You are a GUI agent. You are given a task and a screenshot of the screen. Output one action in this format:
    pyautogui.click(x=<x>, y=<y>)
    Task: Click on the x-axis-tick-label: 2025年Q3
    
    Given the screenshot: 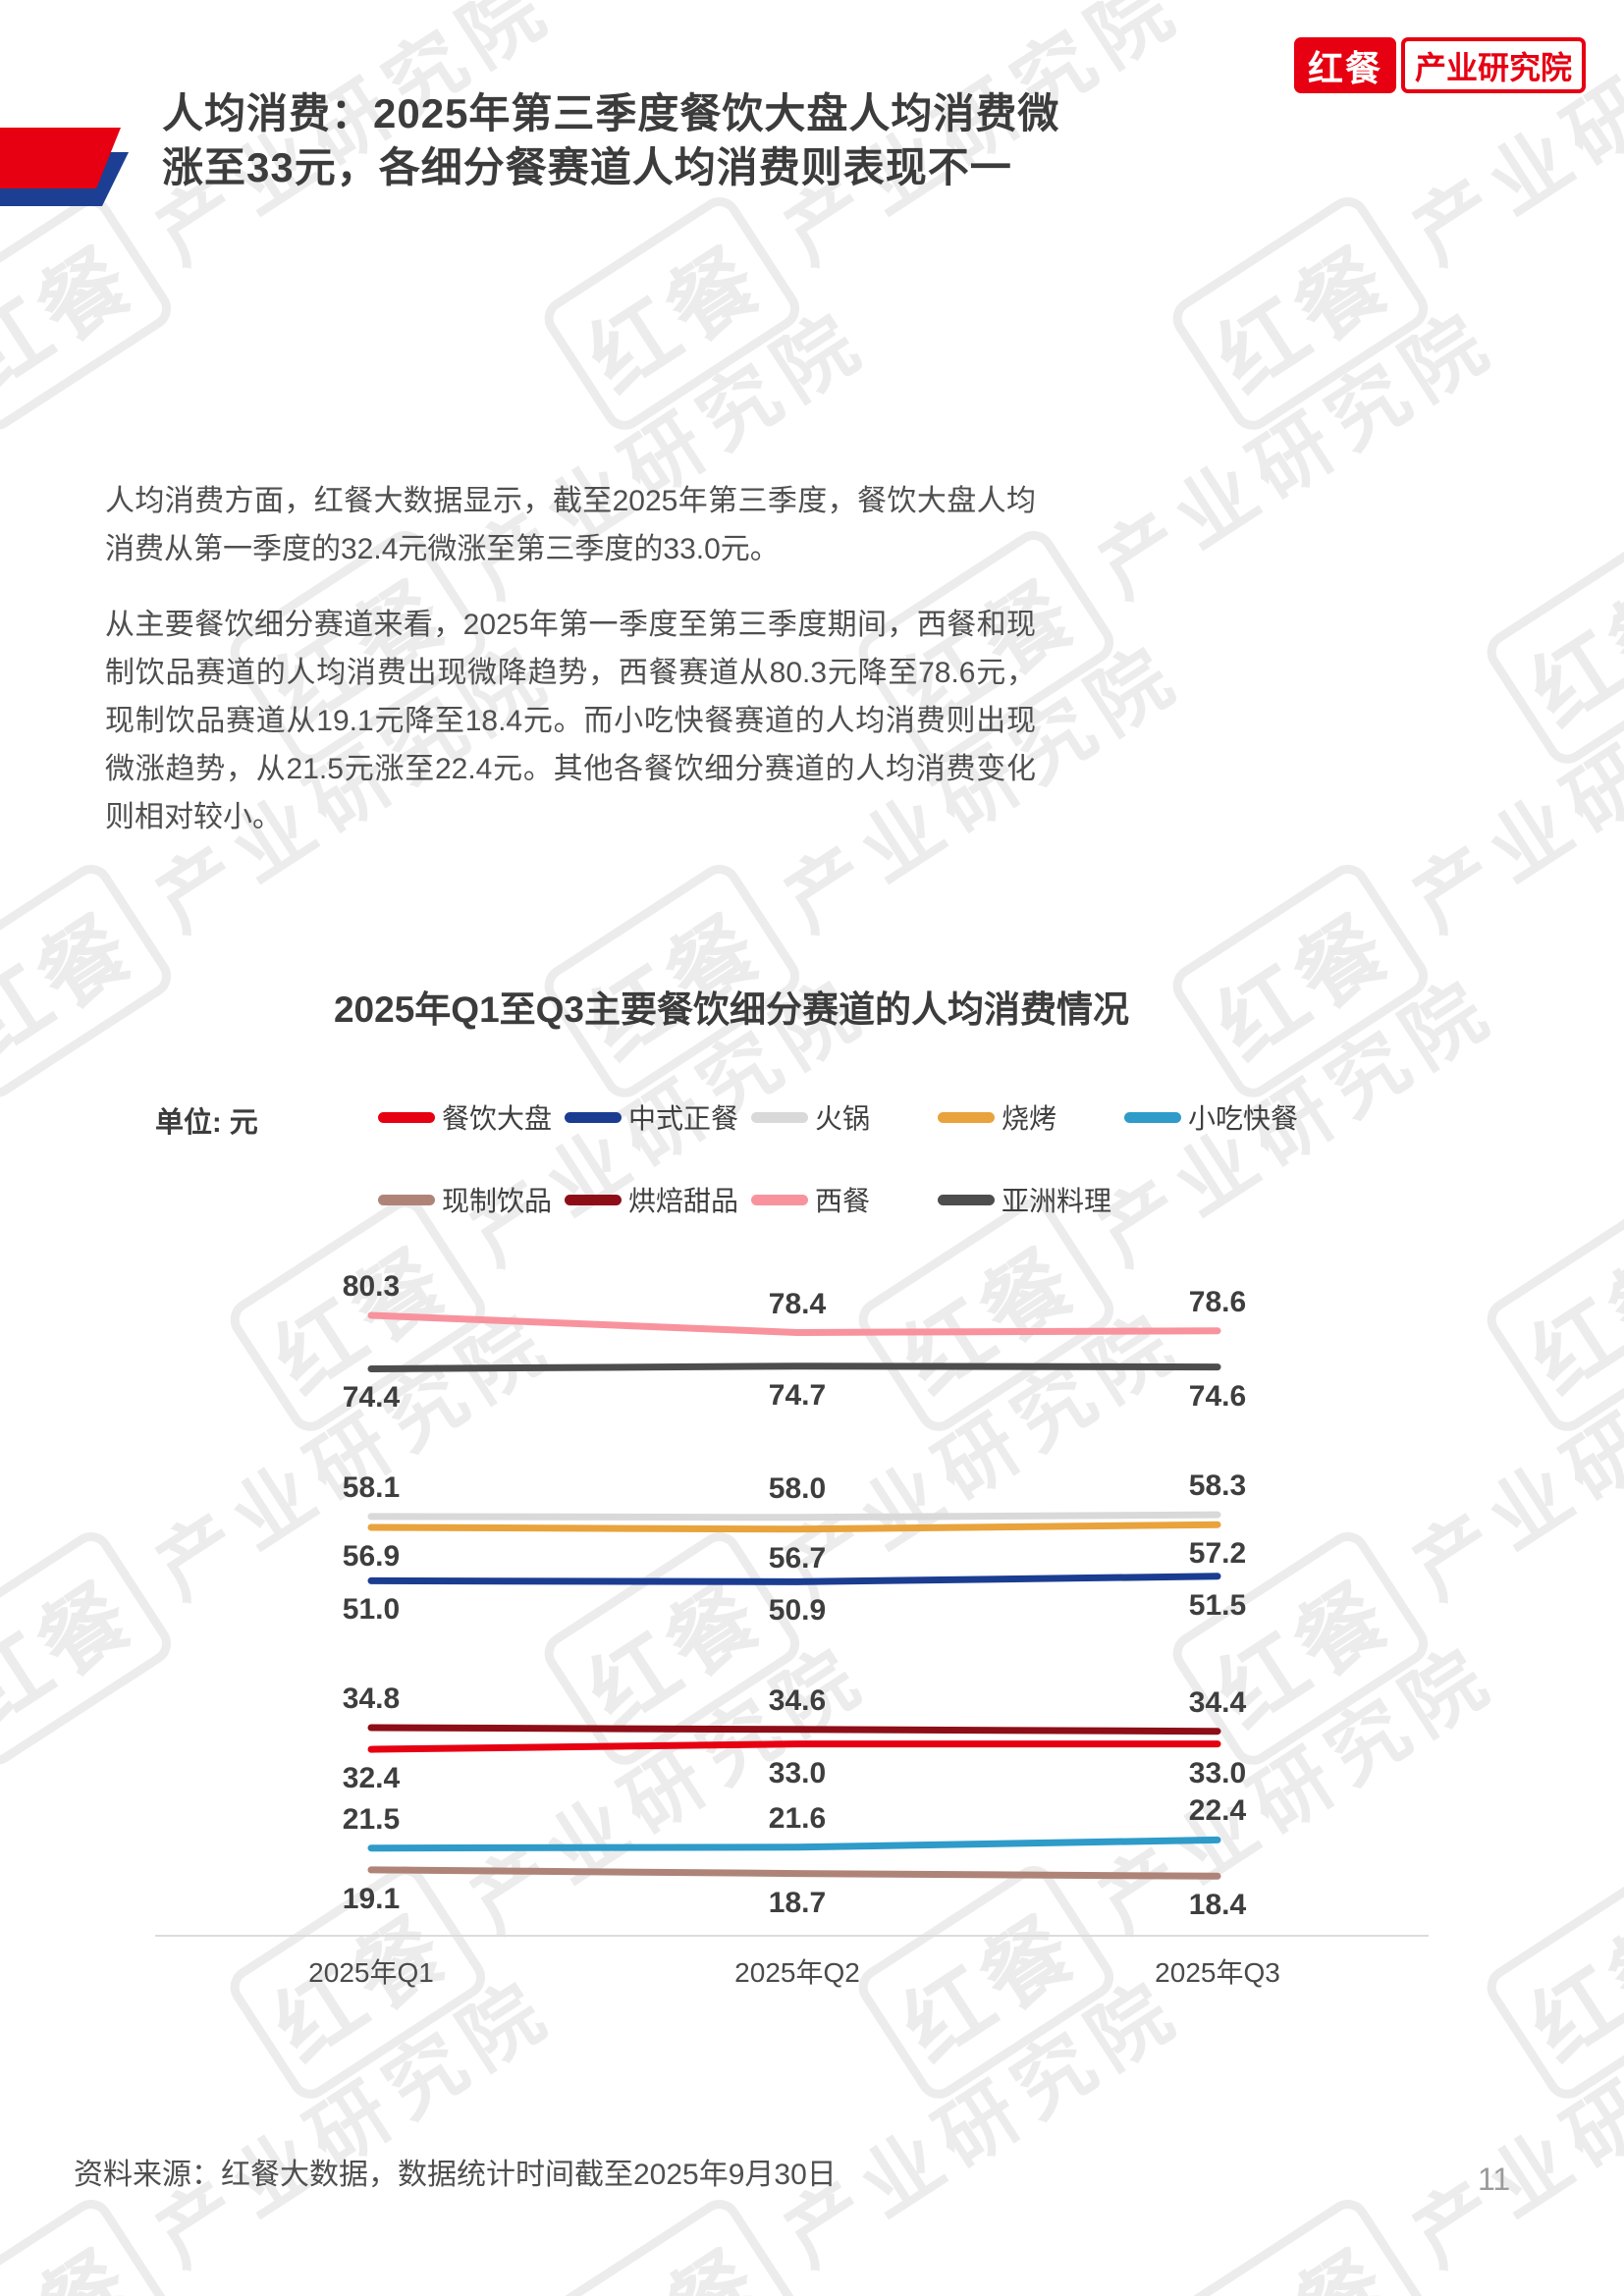 What is the action you would take?
    pyautogui.click(x=1217, y=1972)
    